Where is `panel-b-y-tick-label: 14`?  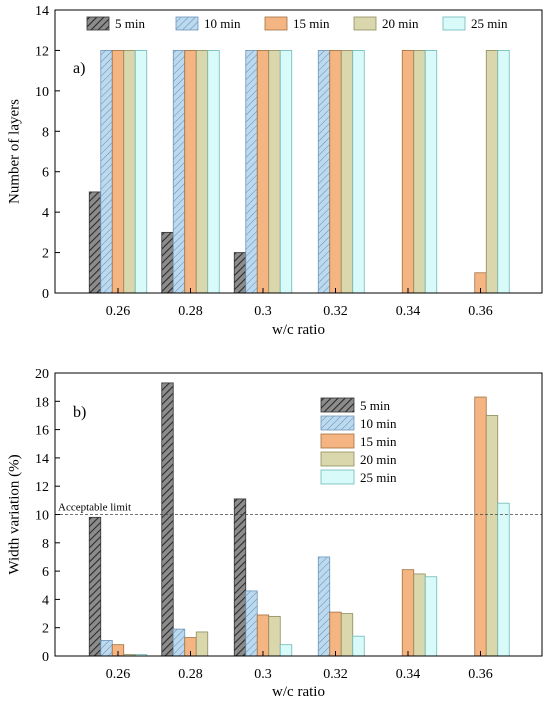
panel-b-y-tick-label: 14 is located at coordinates (42, 459).